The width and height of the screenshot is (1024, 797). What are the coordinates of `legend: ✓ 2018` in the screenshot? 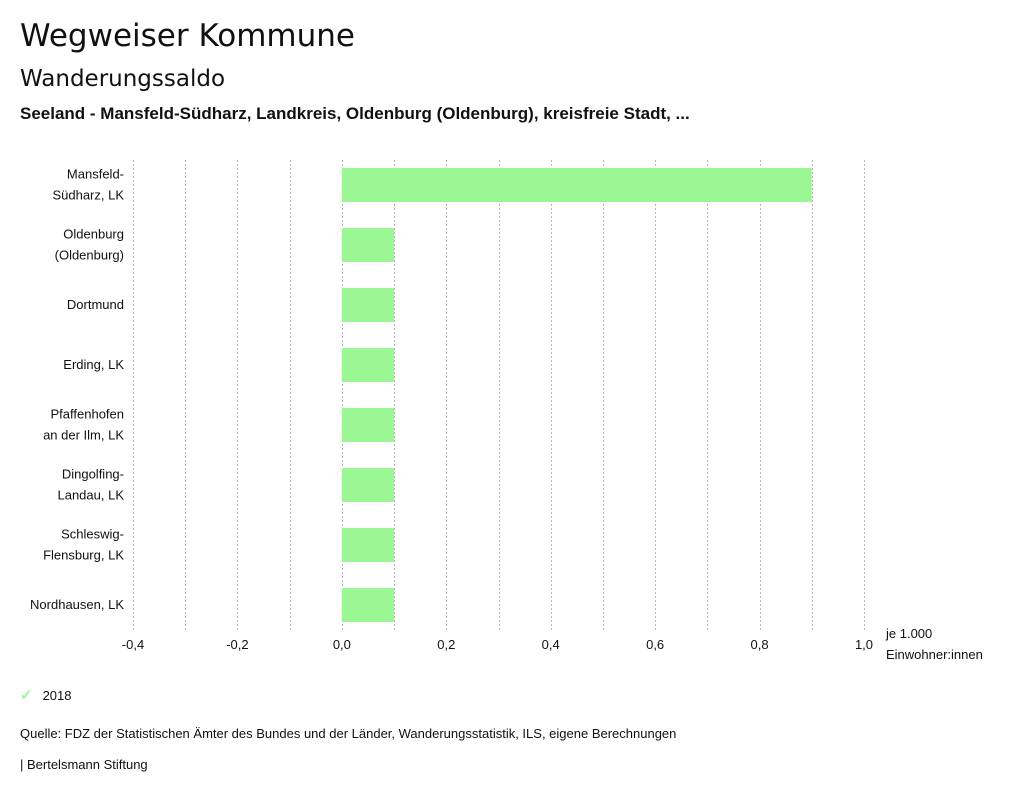 It's located at (46, 695).